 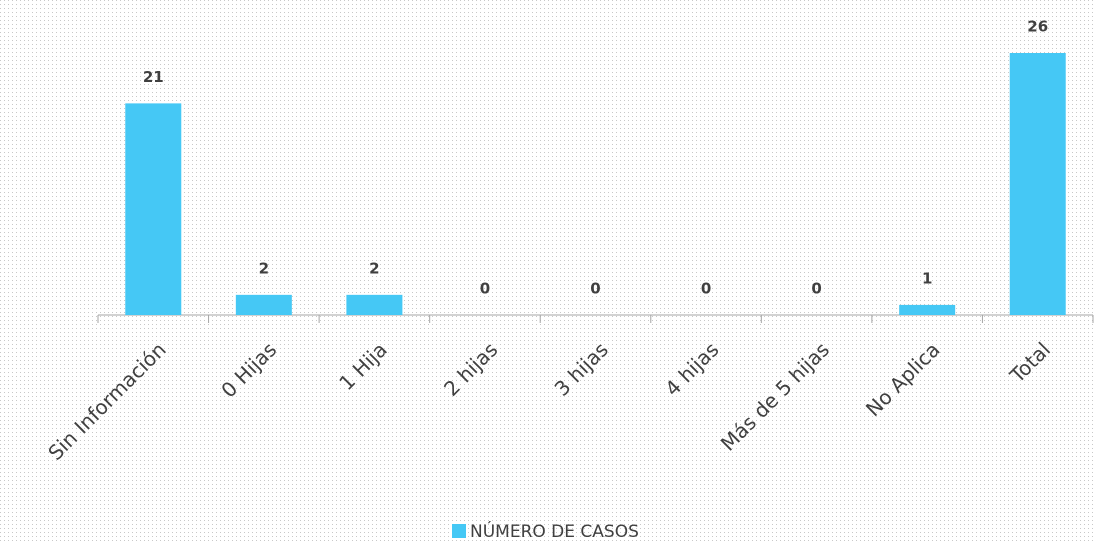 What do you see at coordinates (927, 278) in the screenshot?
I see `data-label: 1` at bounding box center [927, 278].